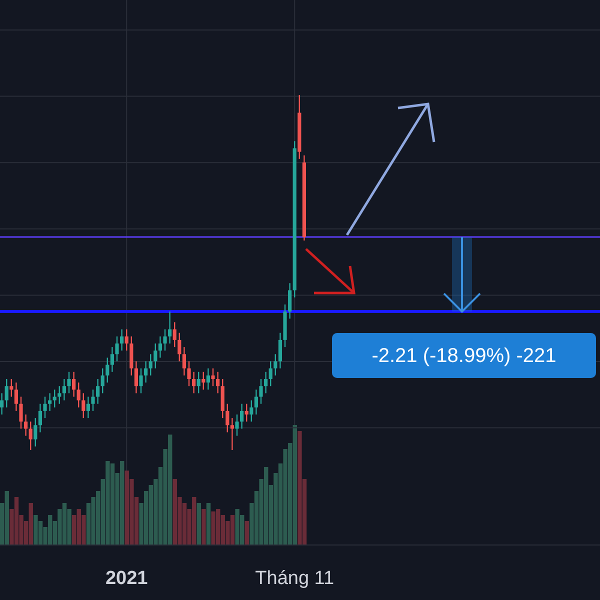 This screenshot has height=600, width=600. I want to click on text: -2.21 (-18.99%) -221, so click(464, 356).